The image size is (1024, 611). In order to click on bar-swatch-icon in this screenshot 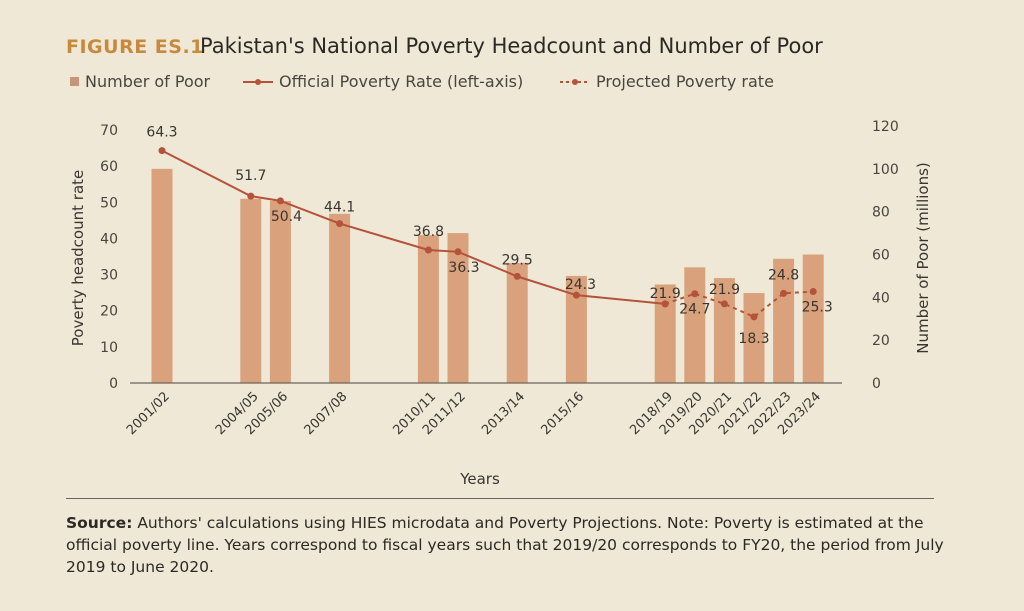, I will do `click(74, 81)`.